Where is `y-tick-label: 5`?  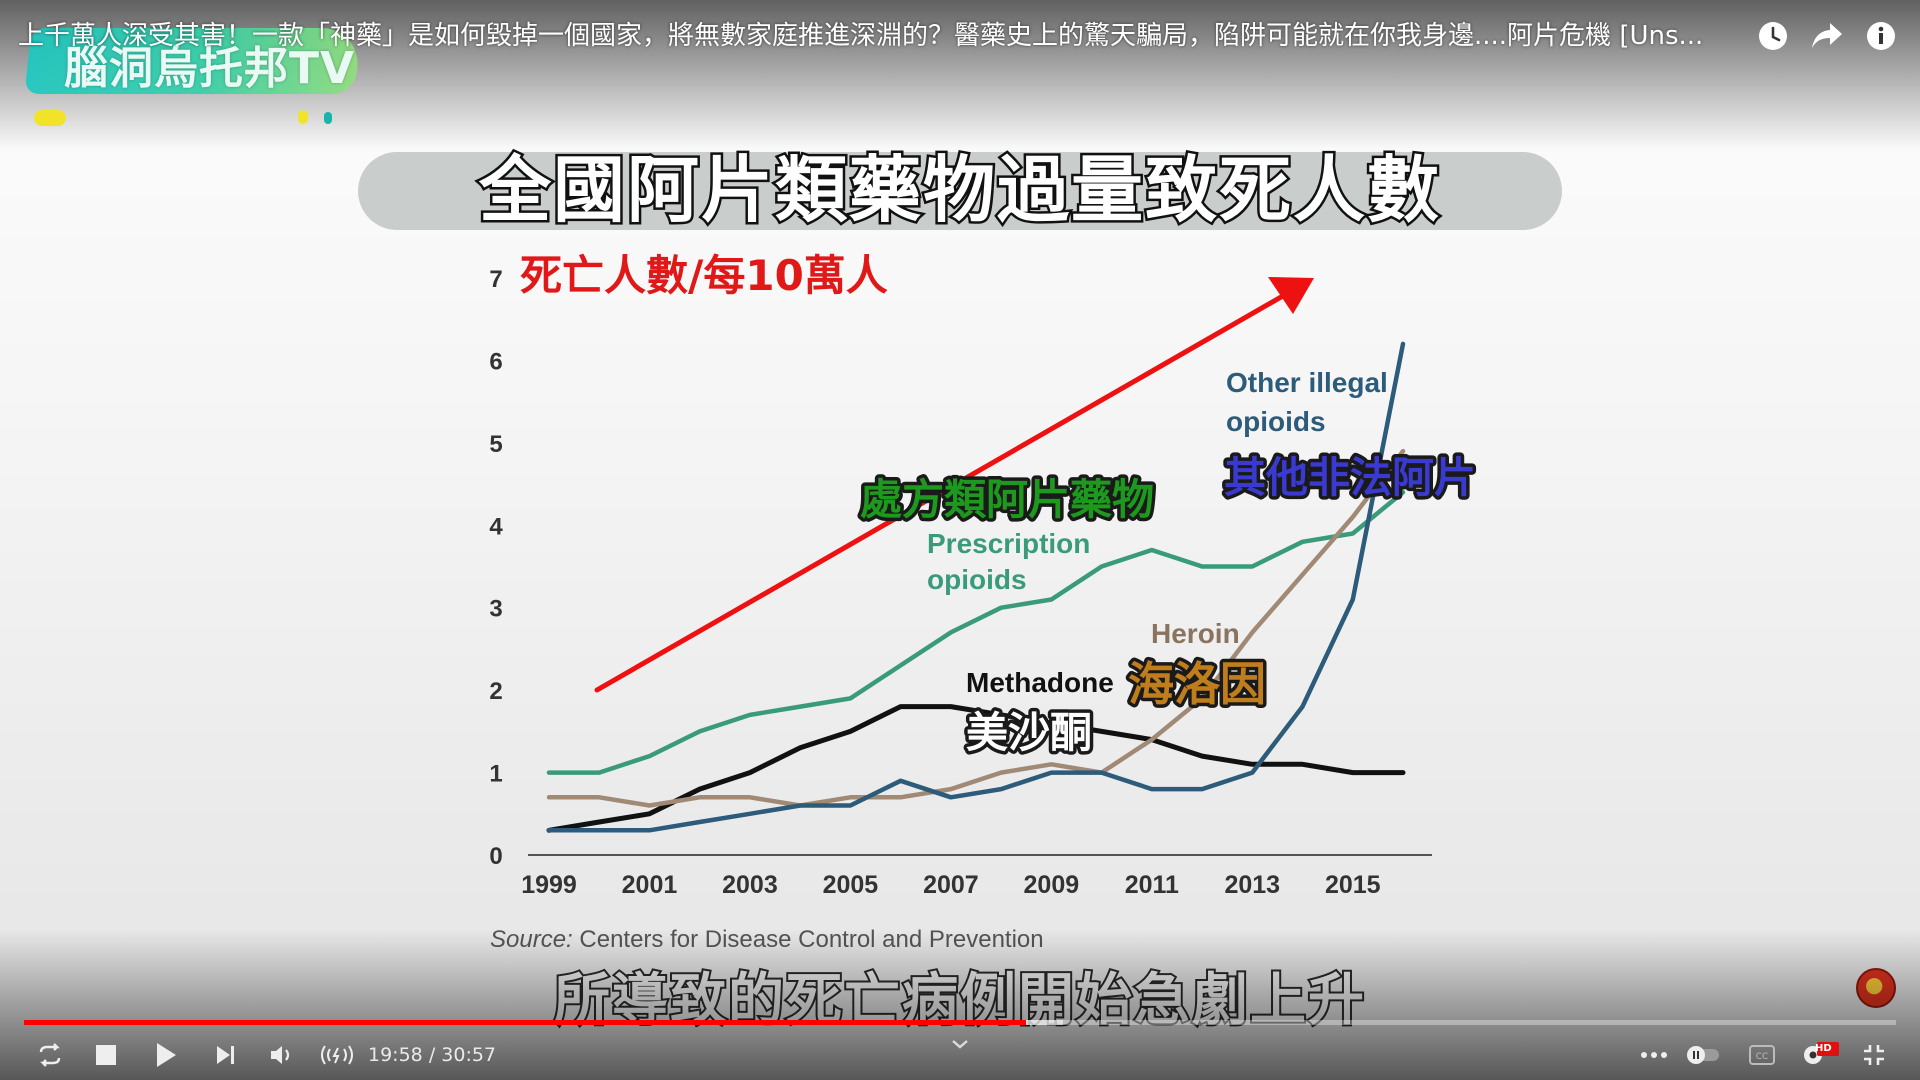
y-tick-label: 5 is located at coordinates (495, 444).